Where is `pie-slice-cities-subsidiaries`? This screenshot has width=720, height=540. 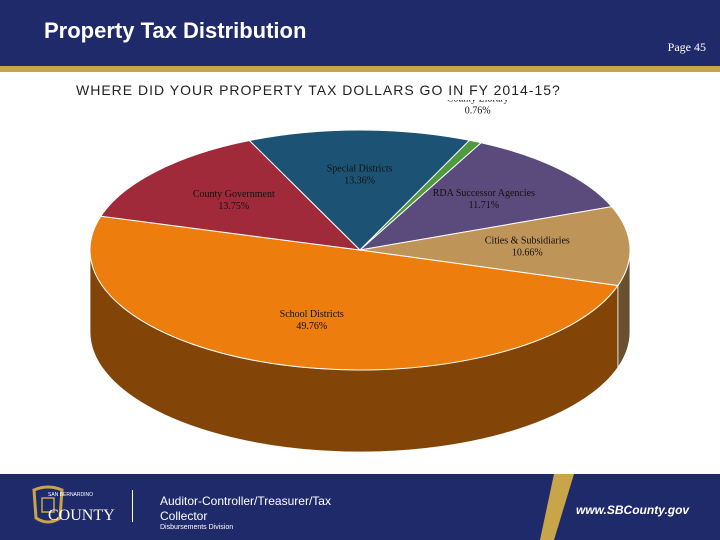 pie-slice-cities-subsidiaries is located at coordinates (495, 246).